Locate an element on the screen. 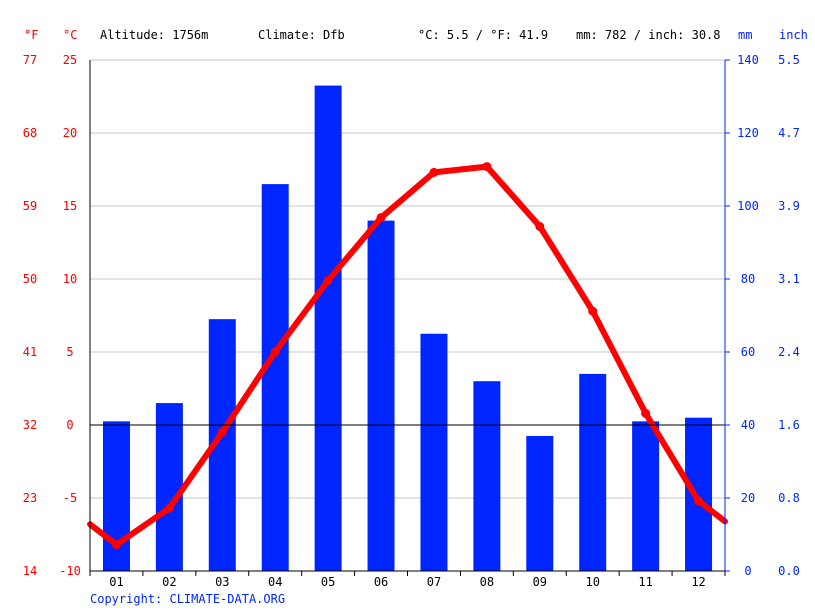  tick-label-f: 32 is located at coordinates (30, 425).